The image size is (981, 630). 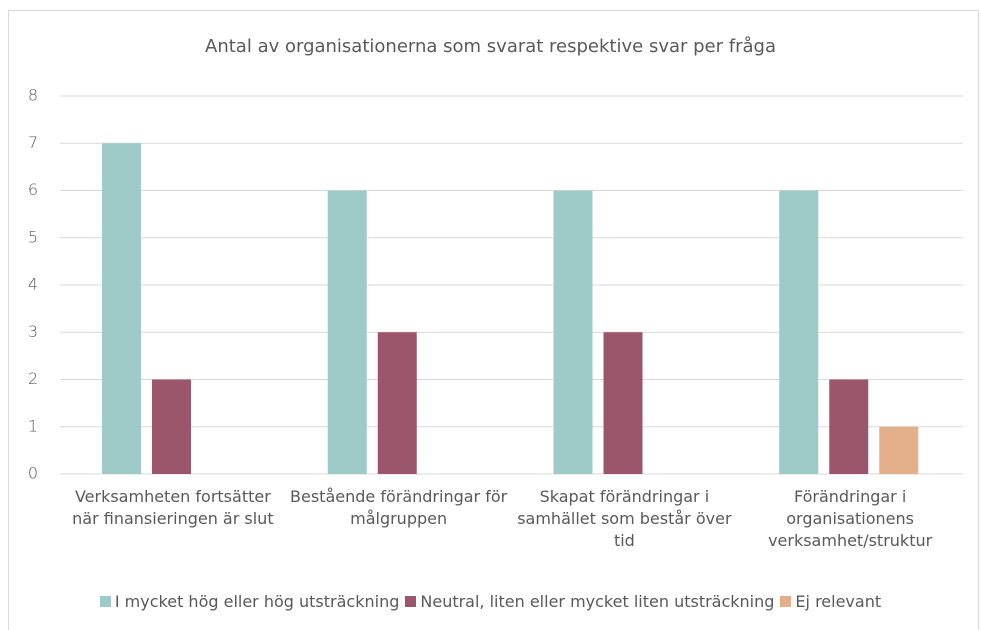 I want to click on y-tick-label: 6, so click(x=33, y=189).